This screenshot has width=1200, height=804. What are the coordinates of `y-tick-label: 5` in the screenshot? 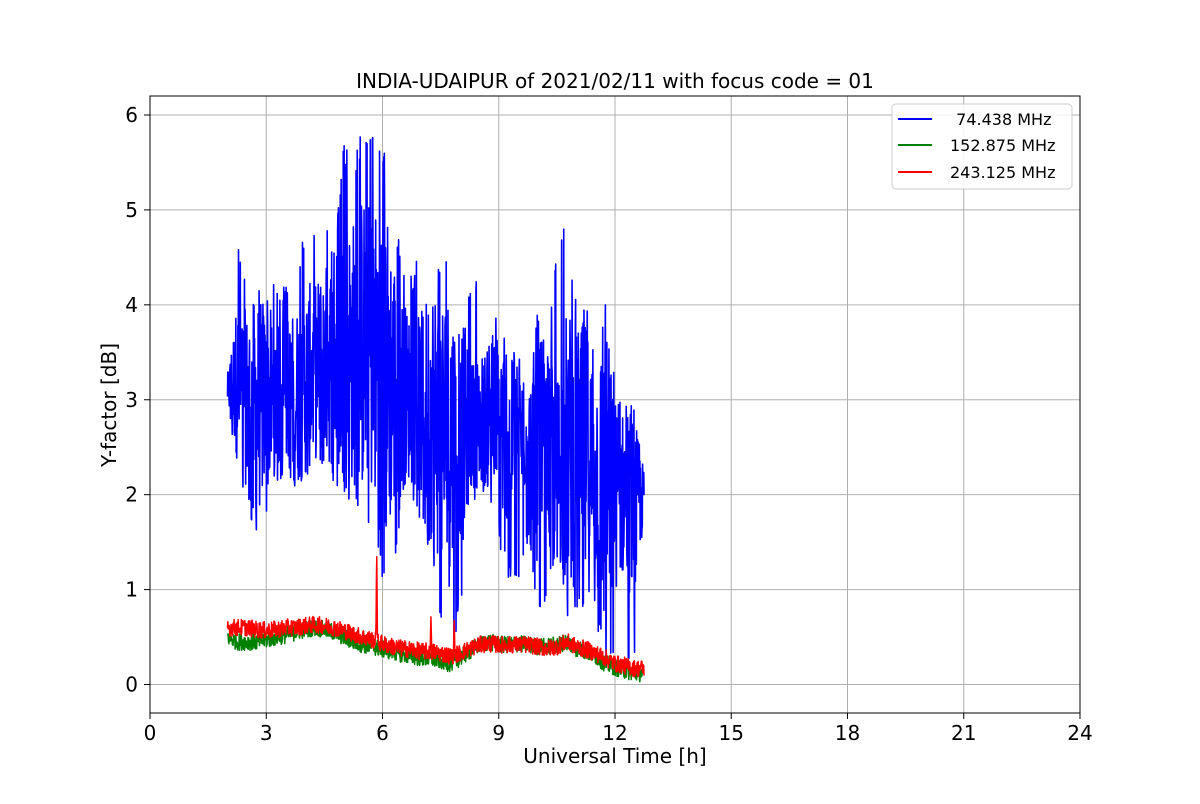 It's located at (131, 210).